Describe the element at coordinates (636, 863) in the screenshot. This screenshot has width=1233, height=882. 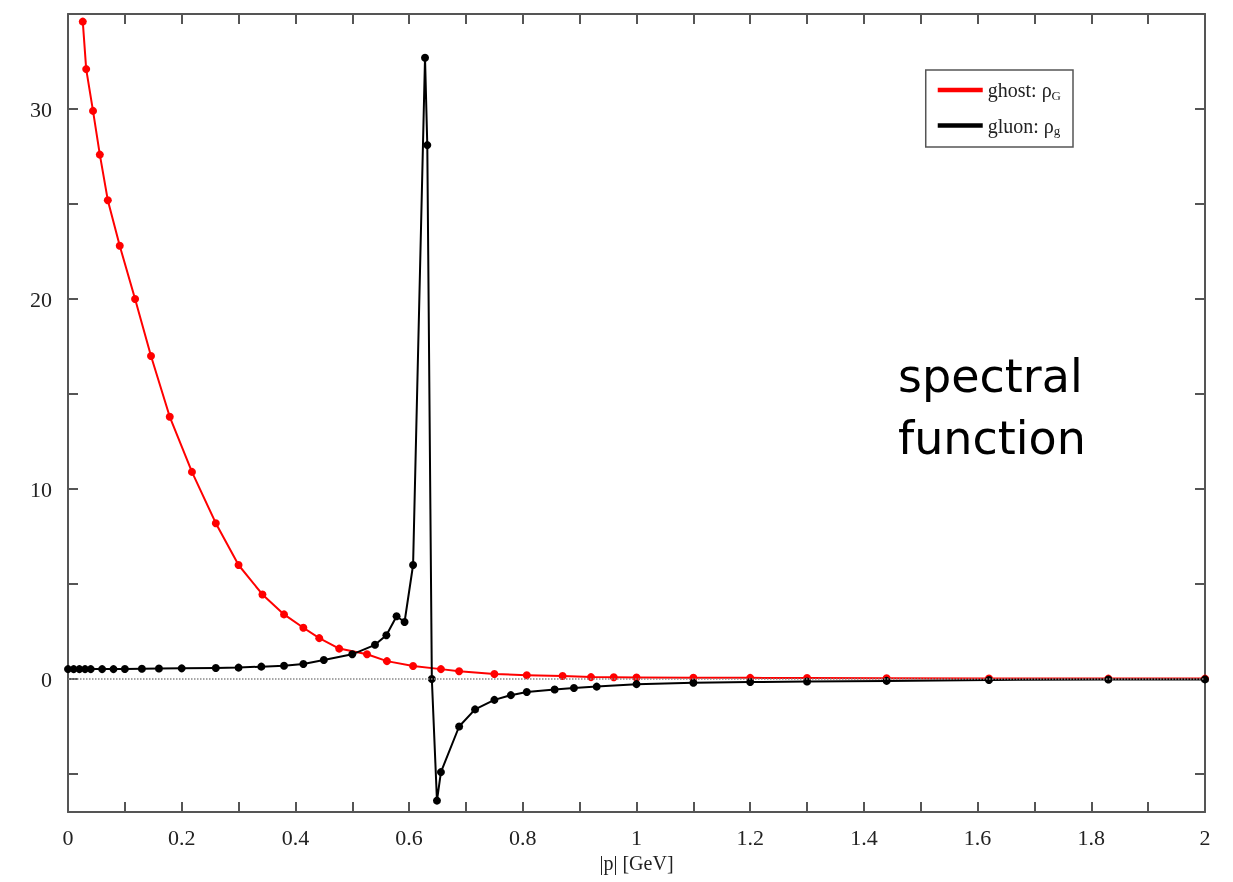
I see `x-axis-title: |p| [GeV]` at that location.